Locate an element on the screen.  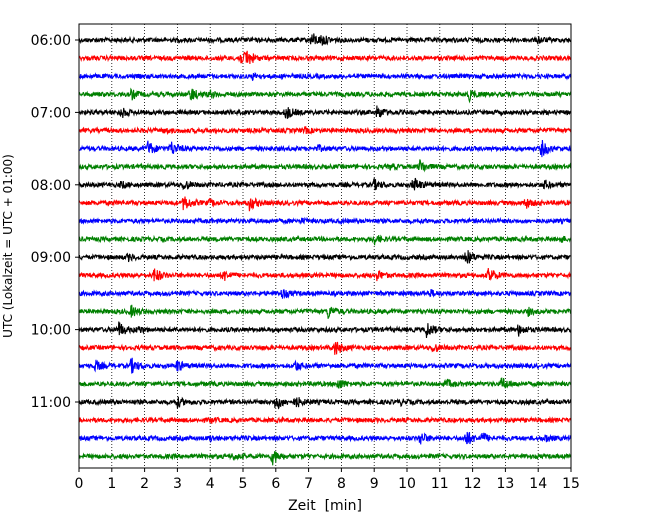
y-tick-label: 07:00 is located at coordinates (51, 113).